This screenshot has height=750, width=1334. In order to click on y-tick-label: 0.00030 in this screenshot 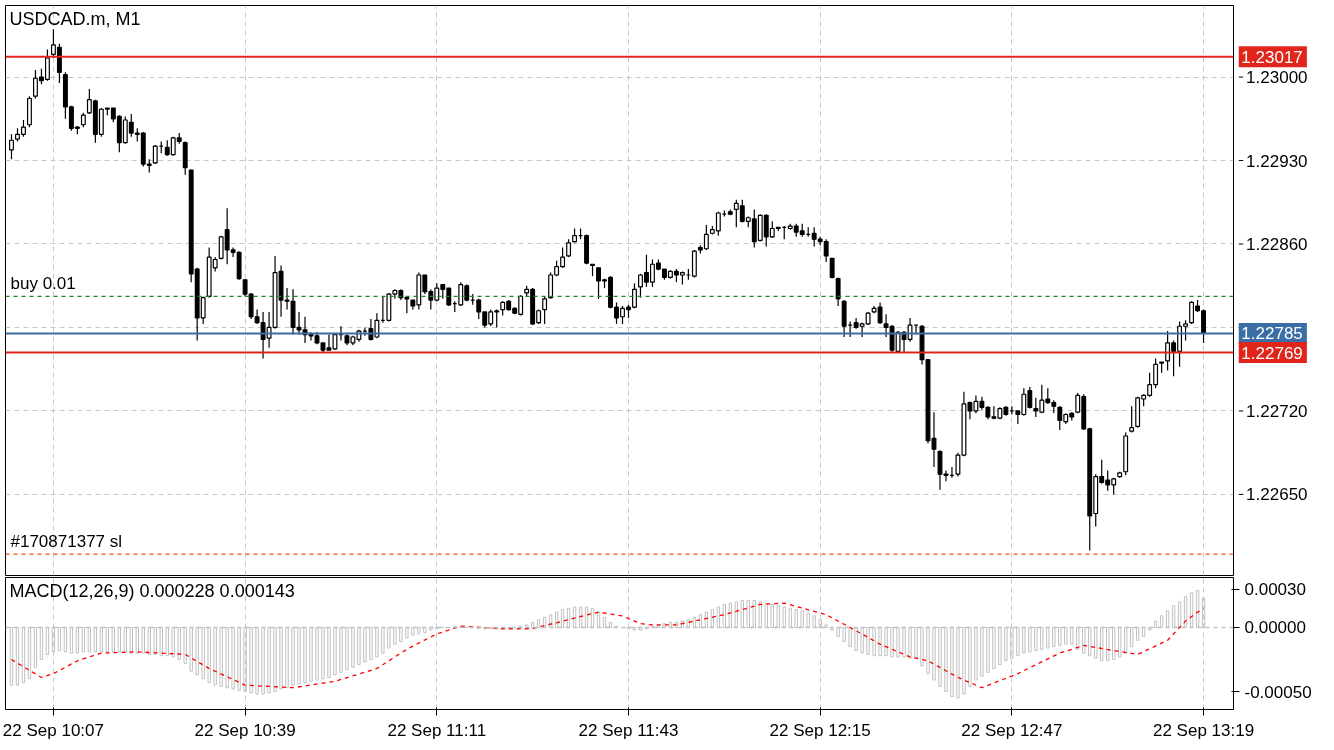, I will do `click(1275, 590)`.